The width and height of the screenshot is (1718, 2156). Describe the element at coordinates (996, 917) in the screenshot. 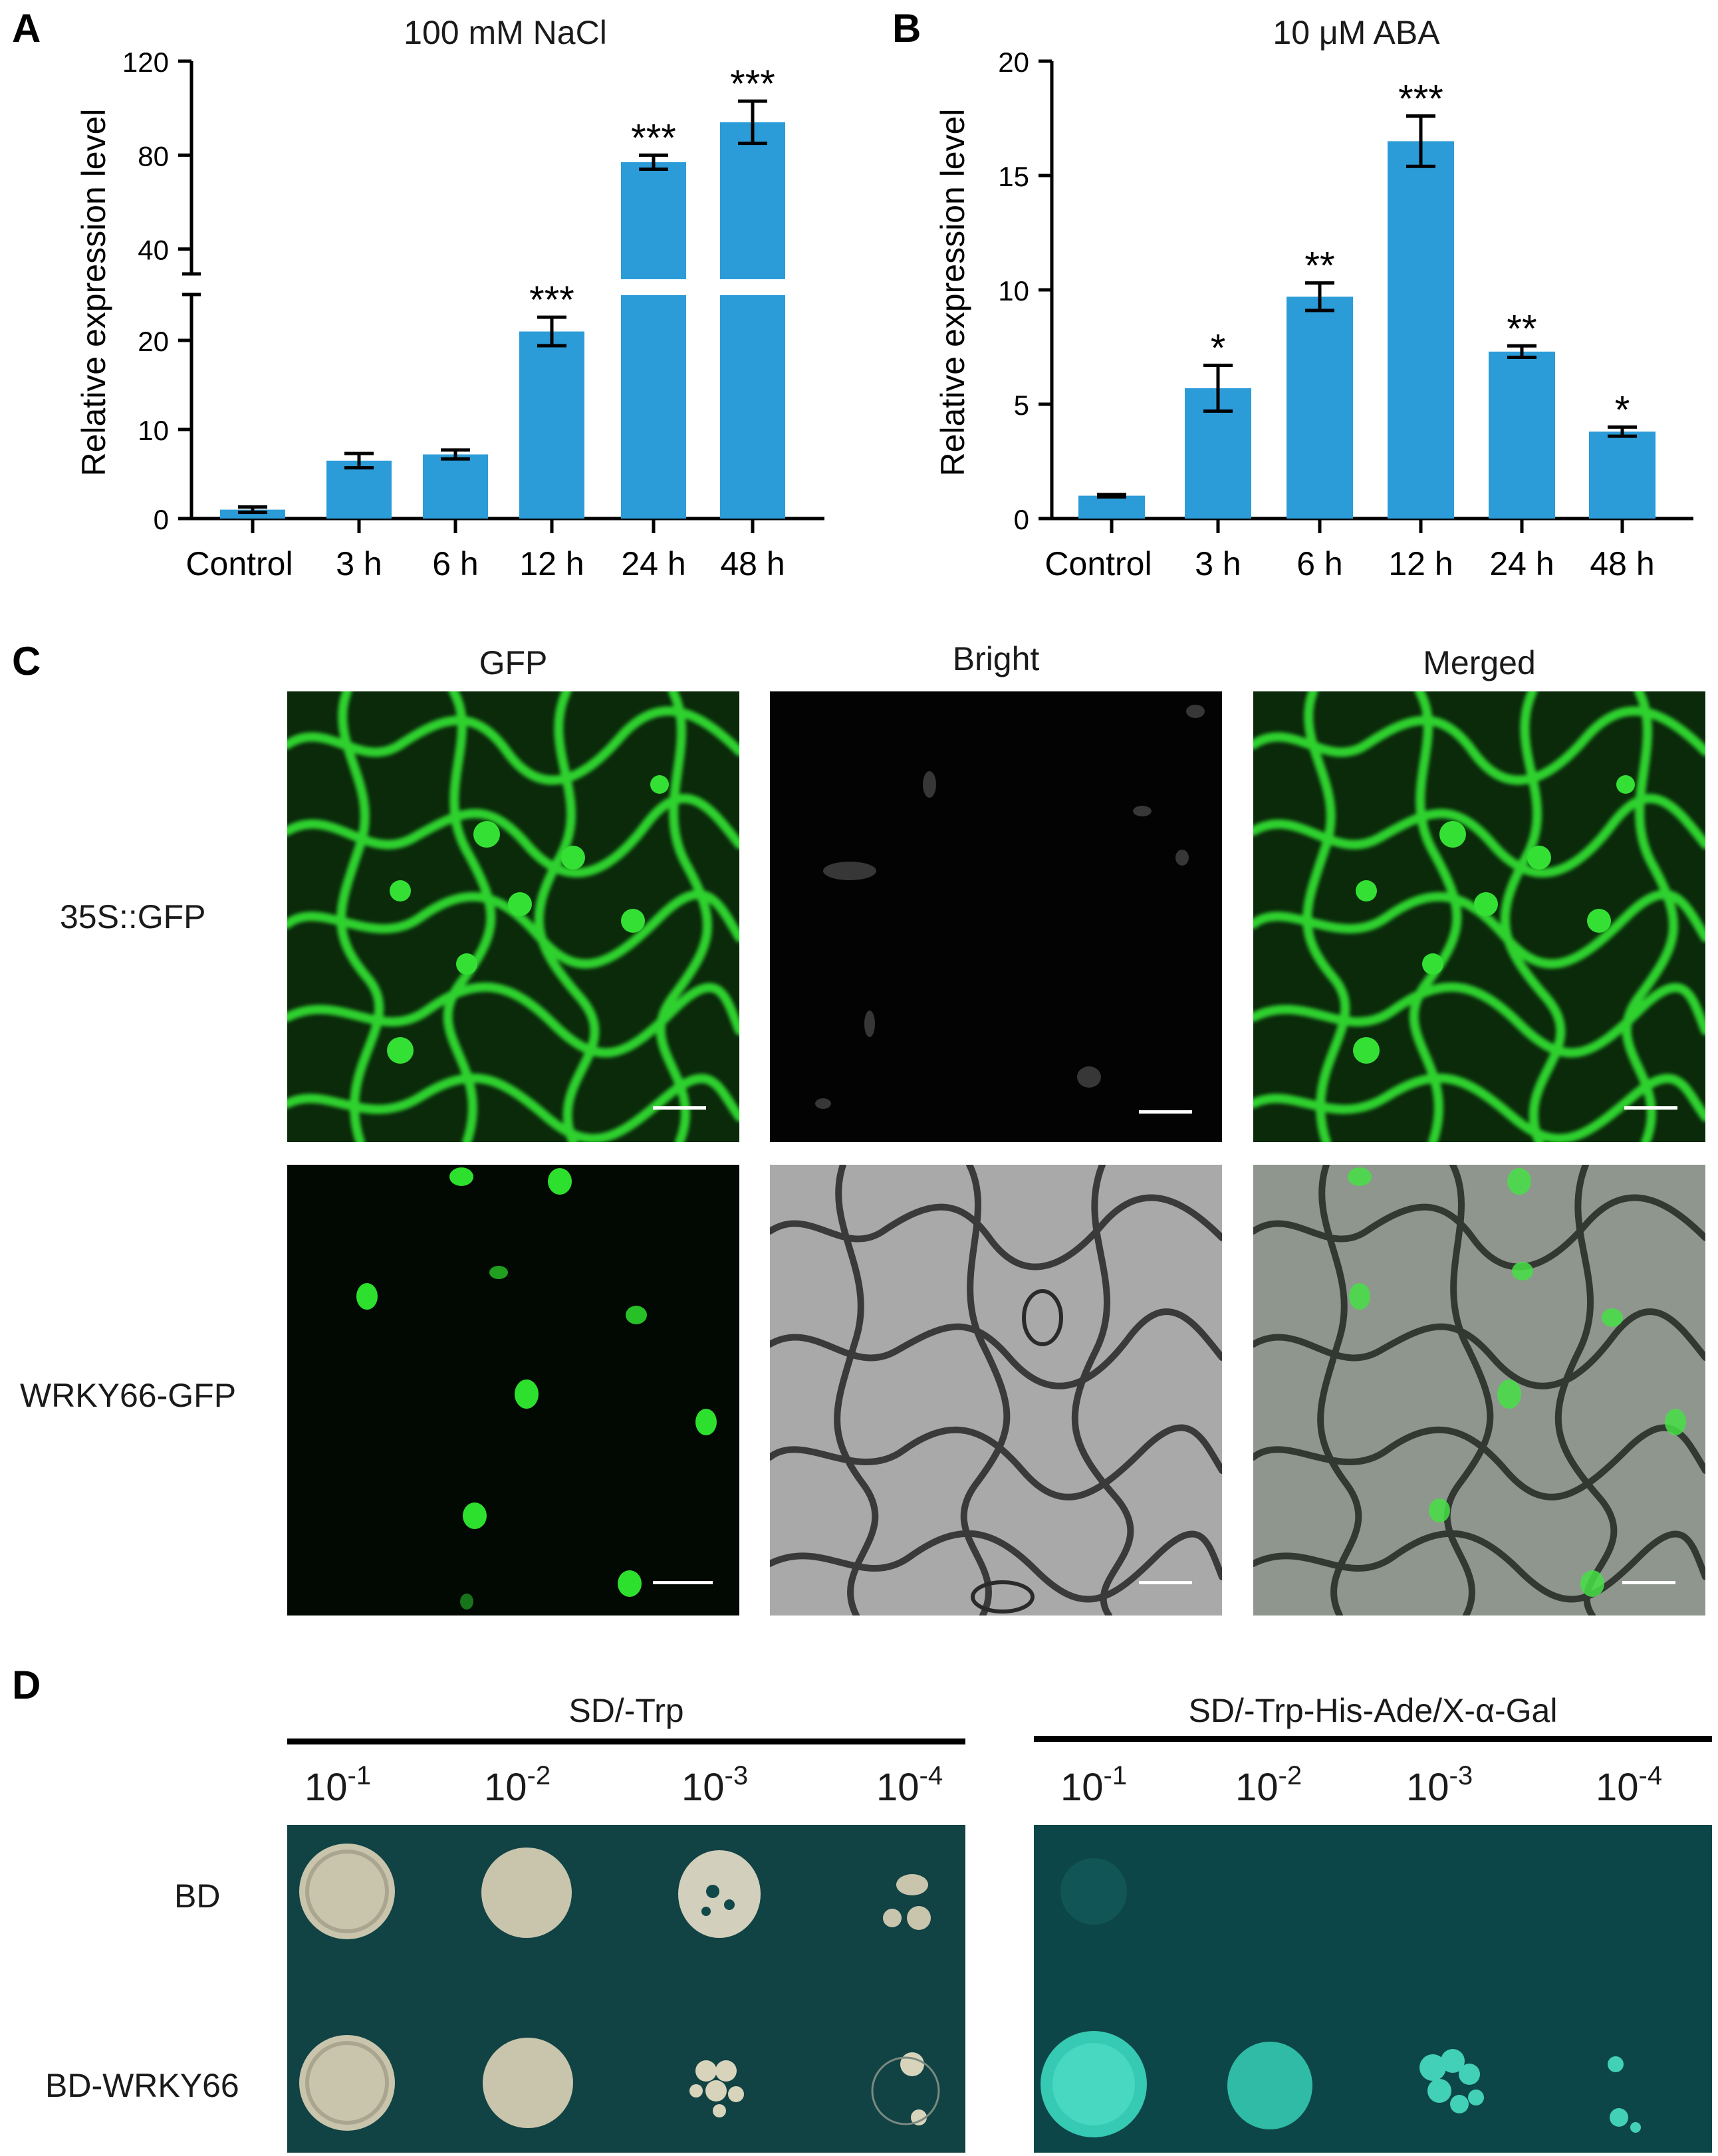

I see `micrograph-35s-gfp-bright` at that location.